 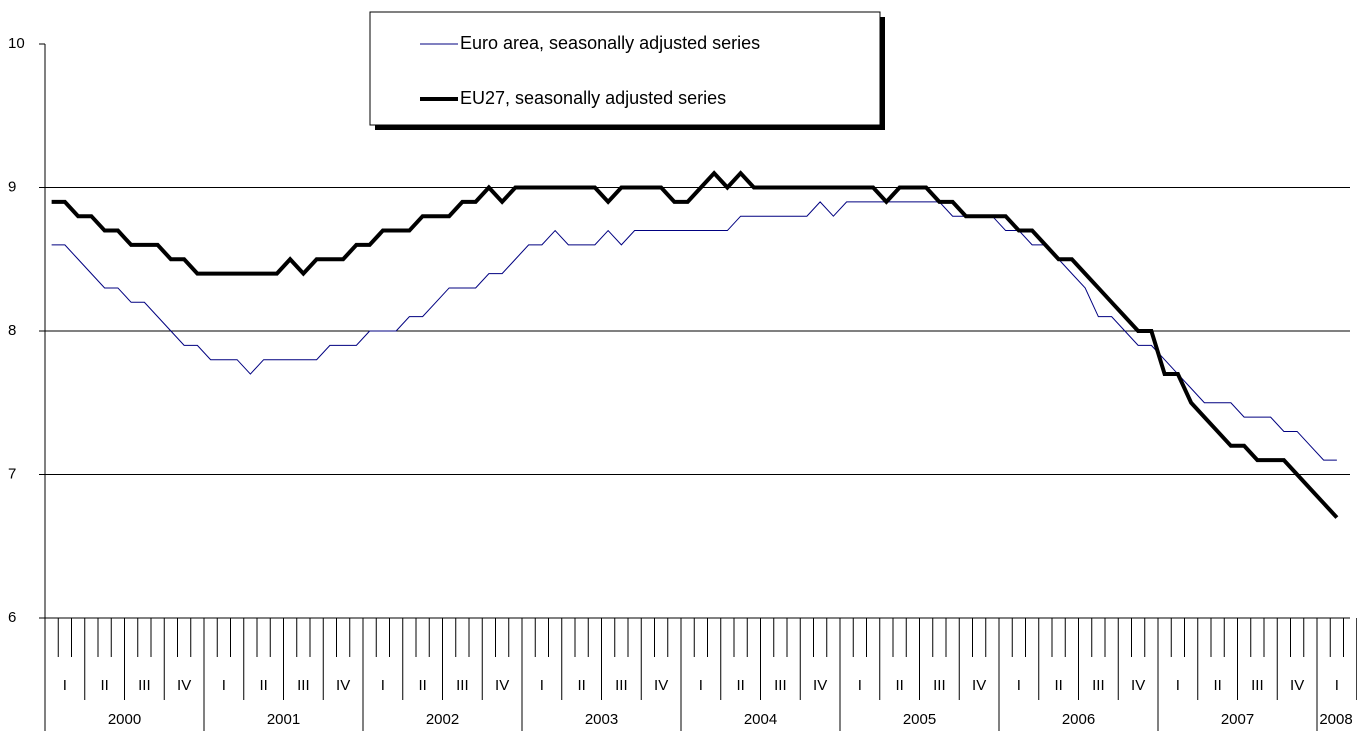 What do you see at coordinates (593, 98) in the screenshot?
I see `legend-label: EU27, seasonally adjusted series` at bounding box center [593, 98].